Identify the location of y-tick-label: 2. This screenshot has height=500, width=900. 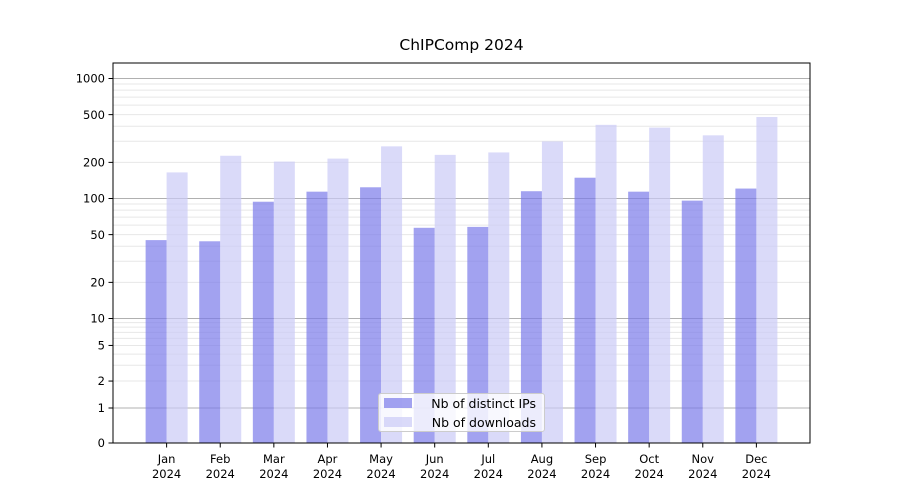
(101, 381).